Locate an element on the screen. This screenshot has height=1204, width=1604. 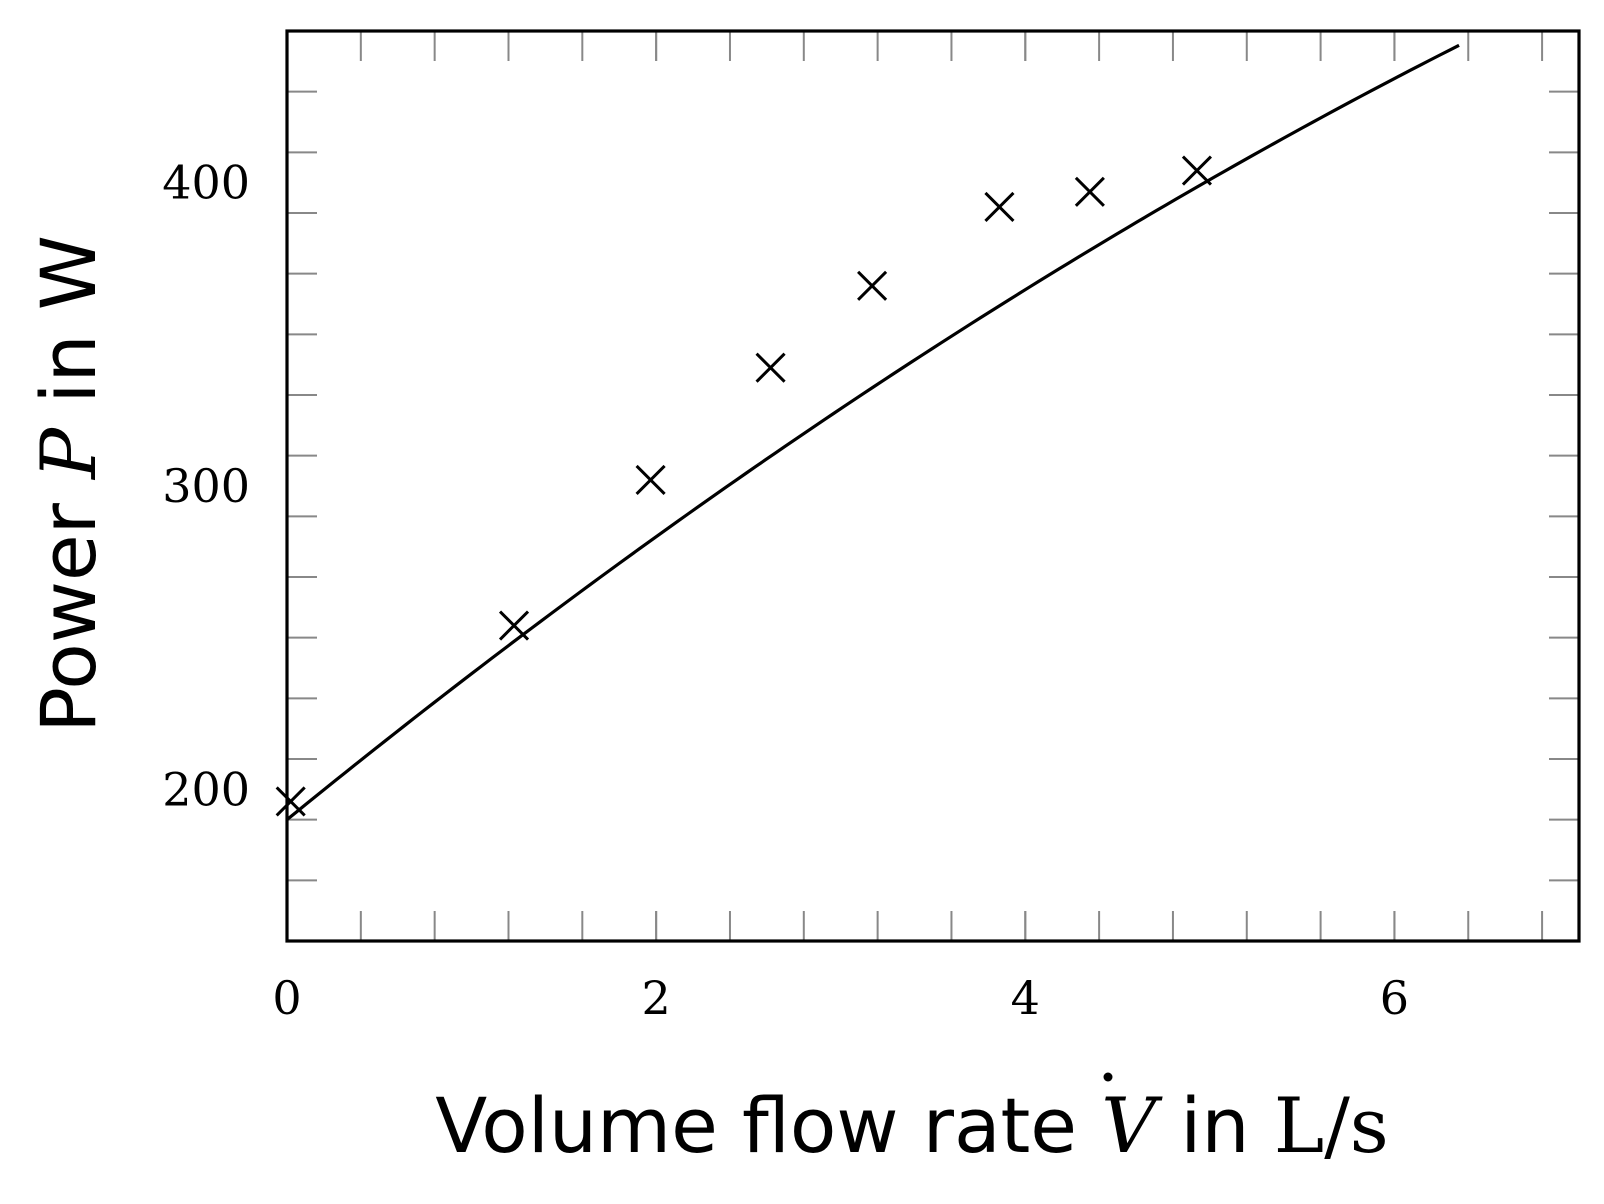
x-axis-title-unit: L/s is located at coordinates (1331, 1125).